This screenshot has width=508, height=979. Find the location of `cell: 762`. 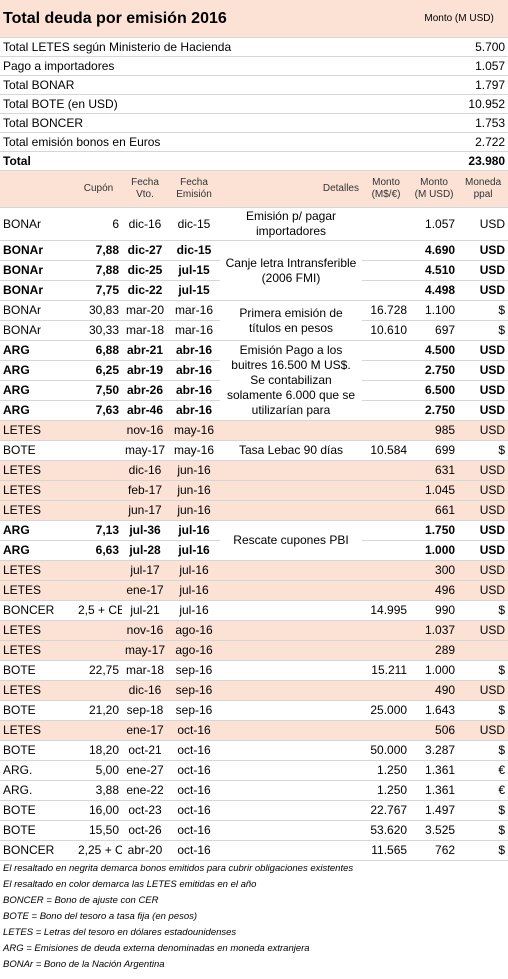

cell: 762 is located at coordinates (434, 850).